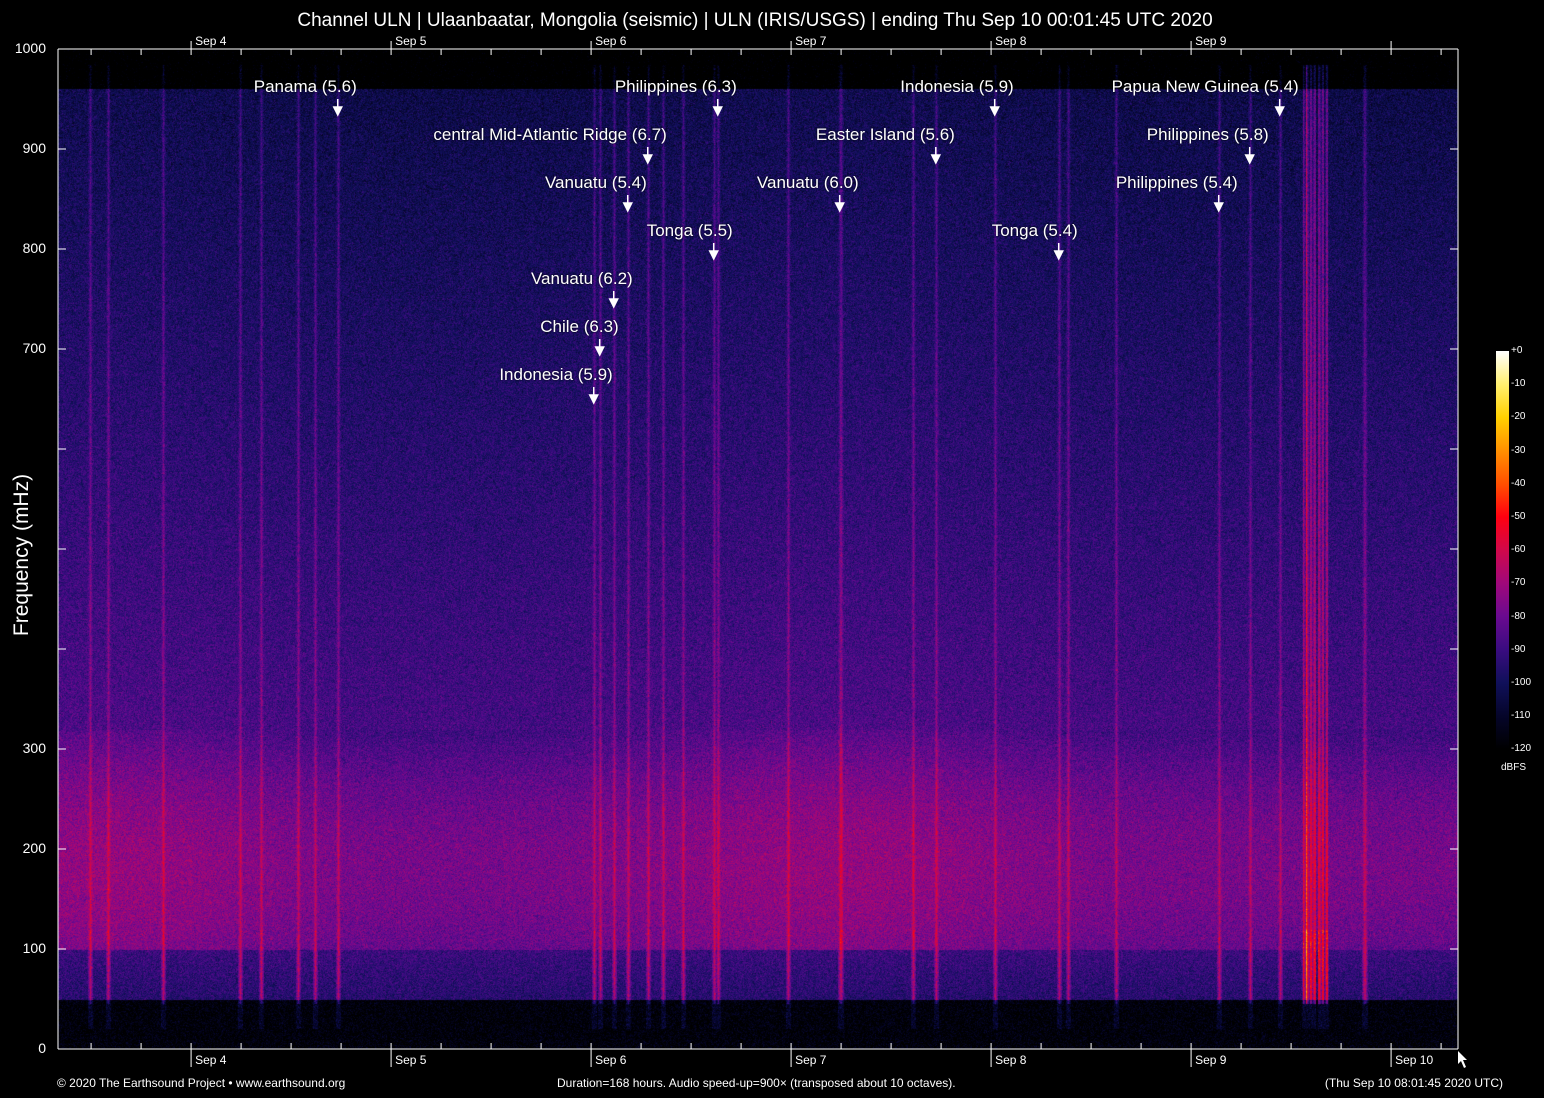 This screenshot has height=1098, width=1544. I want to click on colorbar-tick-label: -90, so click(1518, 649).